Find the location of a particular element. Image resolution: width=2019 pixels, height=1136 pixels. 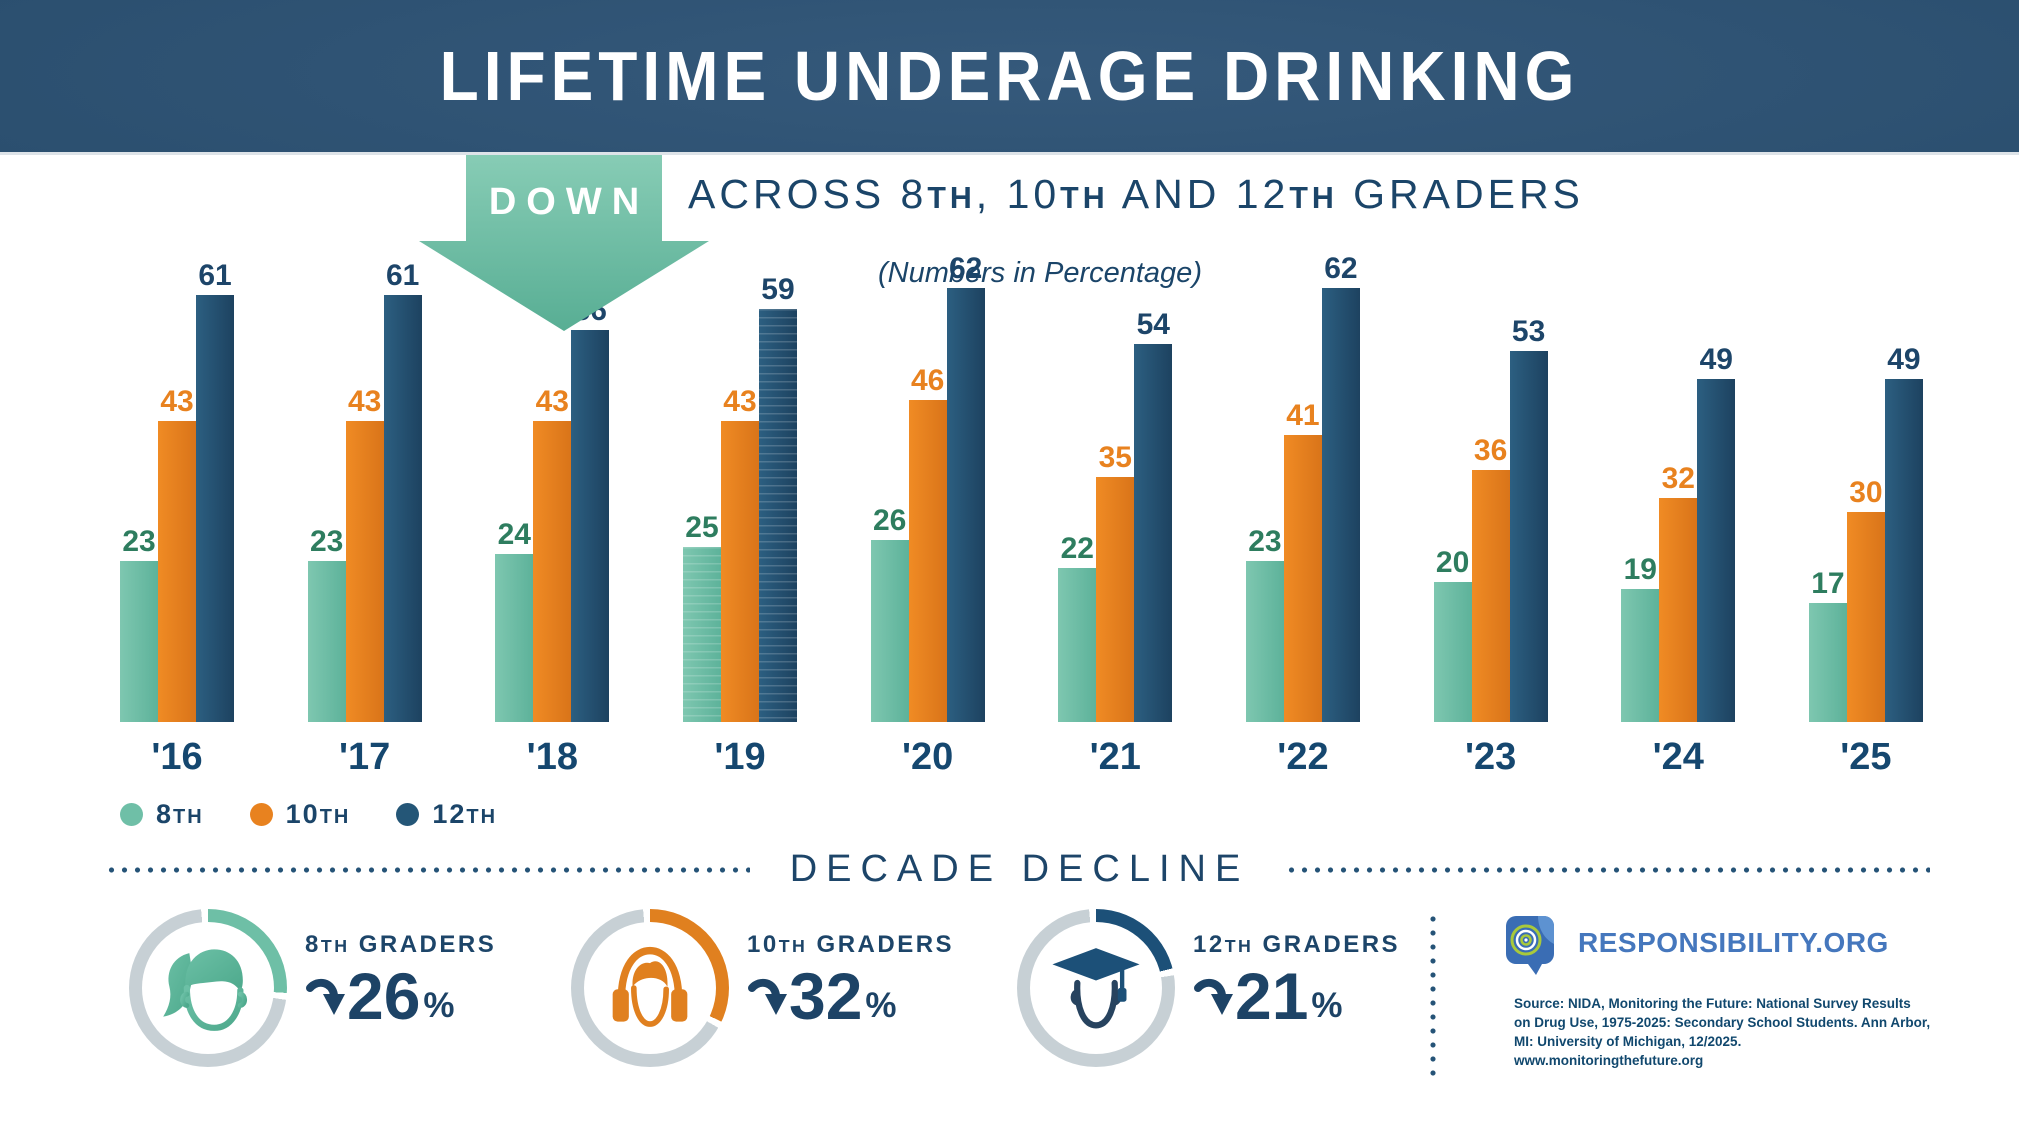

year-group-24: 19 32 49 '24 is located at coordinates (1678, 515).